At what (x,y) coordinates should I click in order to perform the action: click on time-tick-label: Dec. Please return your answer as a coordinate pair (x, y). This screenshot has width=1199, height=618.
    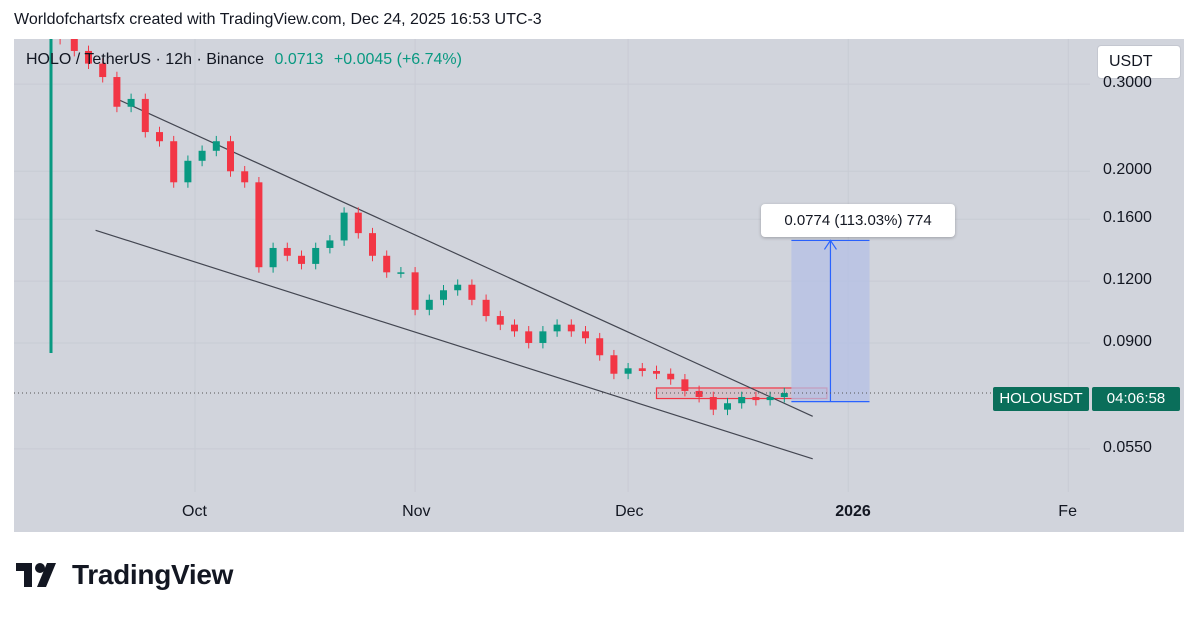
    Looking at the image, I should click on (629, 511).